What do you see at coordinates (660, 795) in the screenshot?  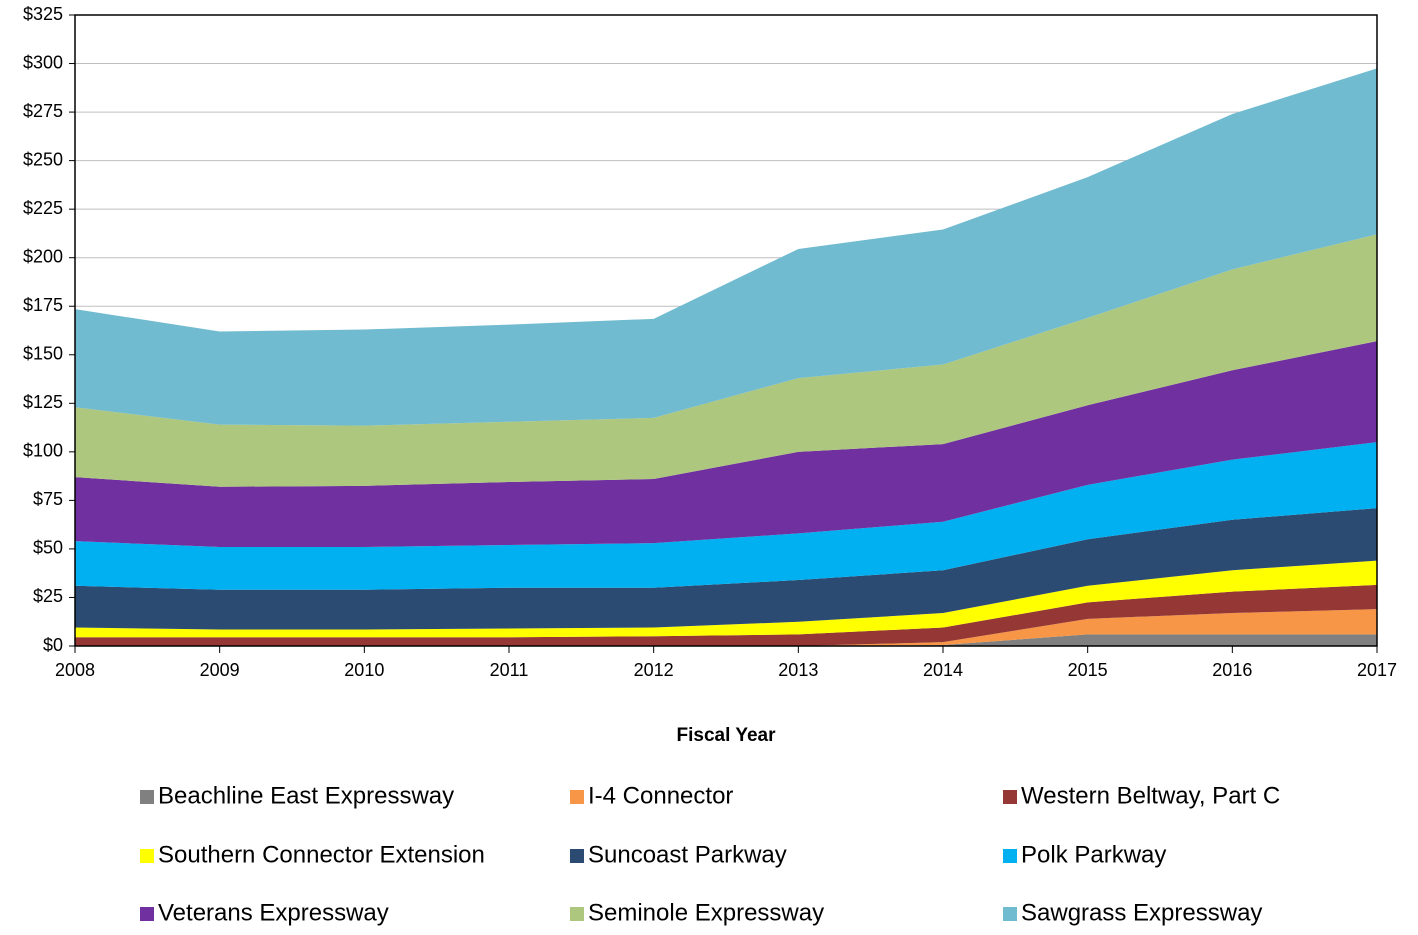 I see `legend-label: I-4 Connector` at bounding box center [660, 795].